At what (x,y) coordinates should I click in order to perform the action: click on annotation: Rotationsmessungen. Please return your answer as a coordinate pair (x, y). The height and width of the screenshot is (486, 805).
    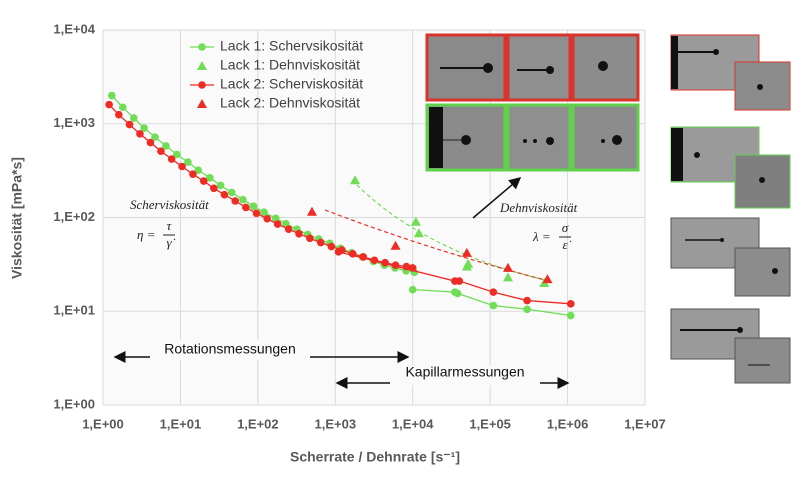
    Looking at the image, I should click on (230, 349).